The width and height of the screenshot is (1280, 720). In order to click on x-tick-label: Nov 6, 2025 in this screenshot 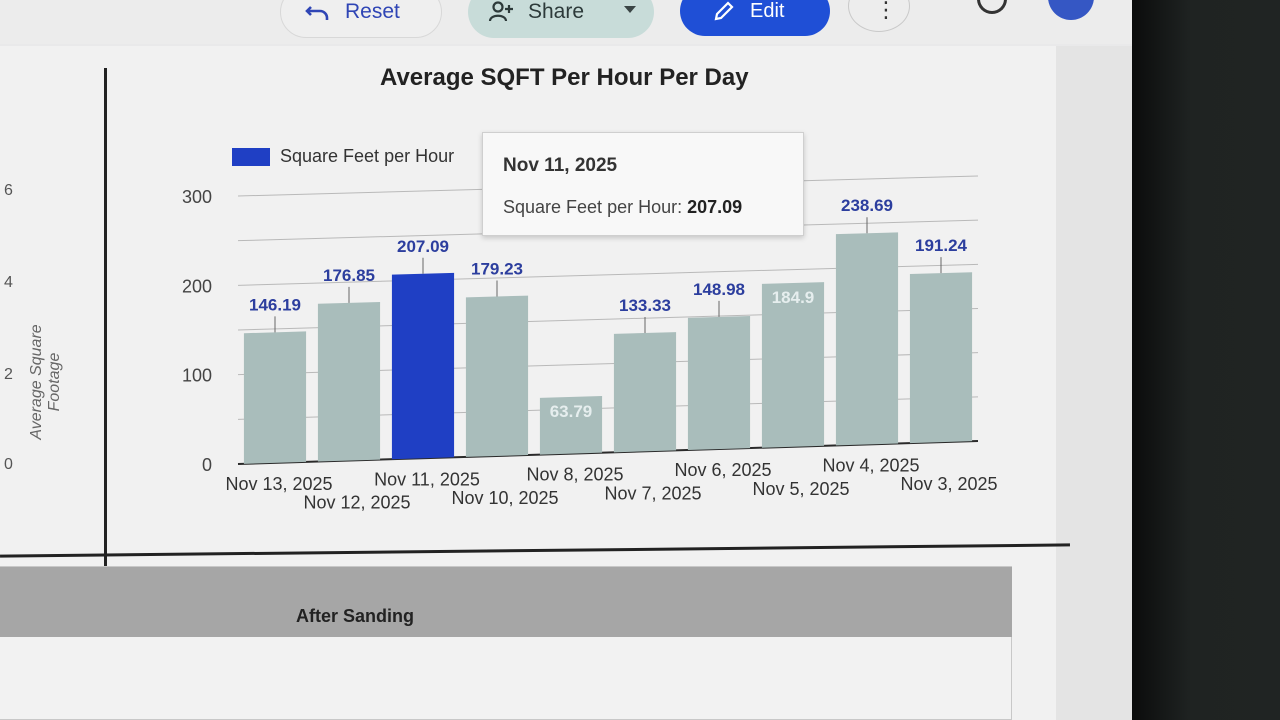, I will do `click(722, 470)`.